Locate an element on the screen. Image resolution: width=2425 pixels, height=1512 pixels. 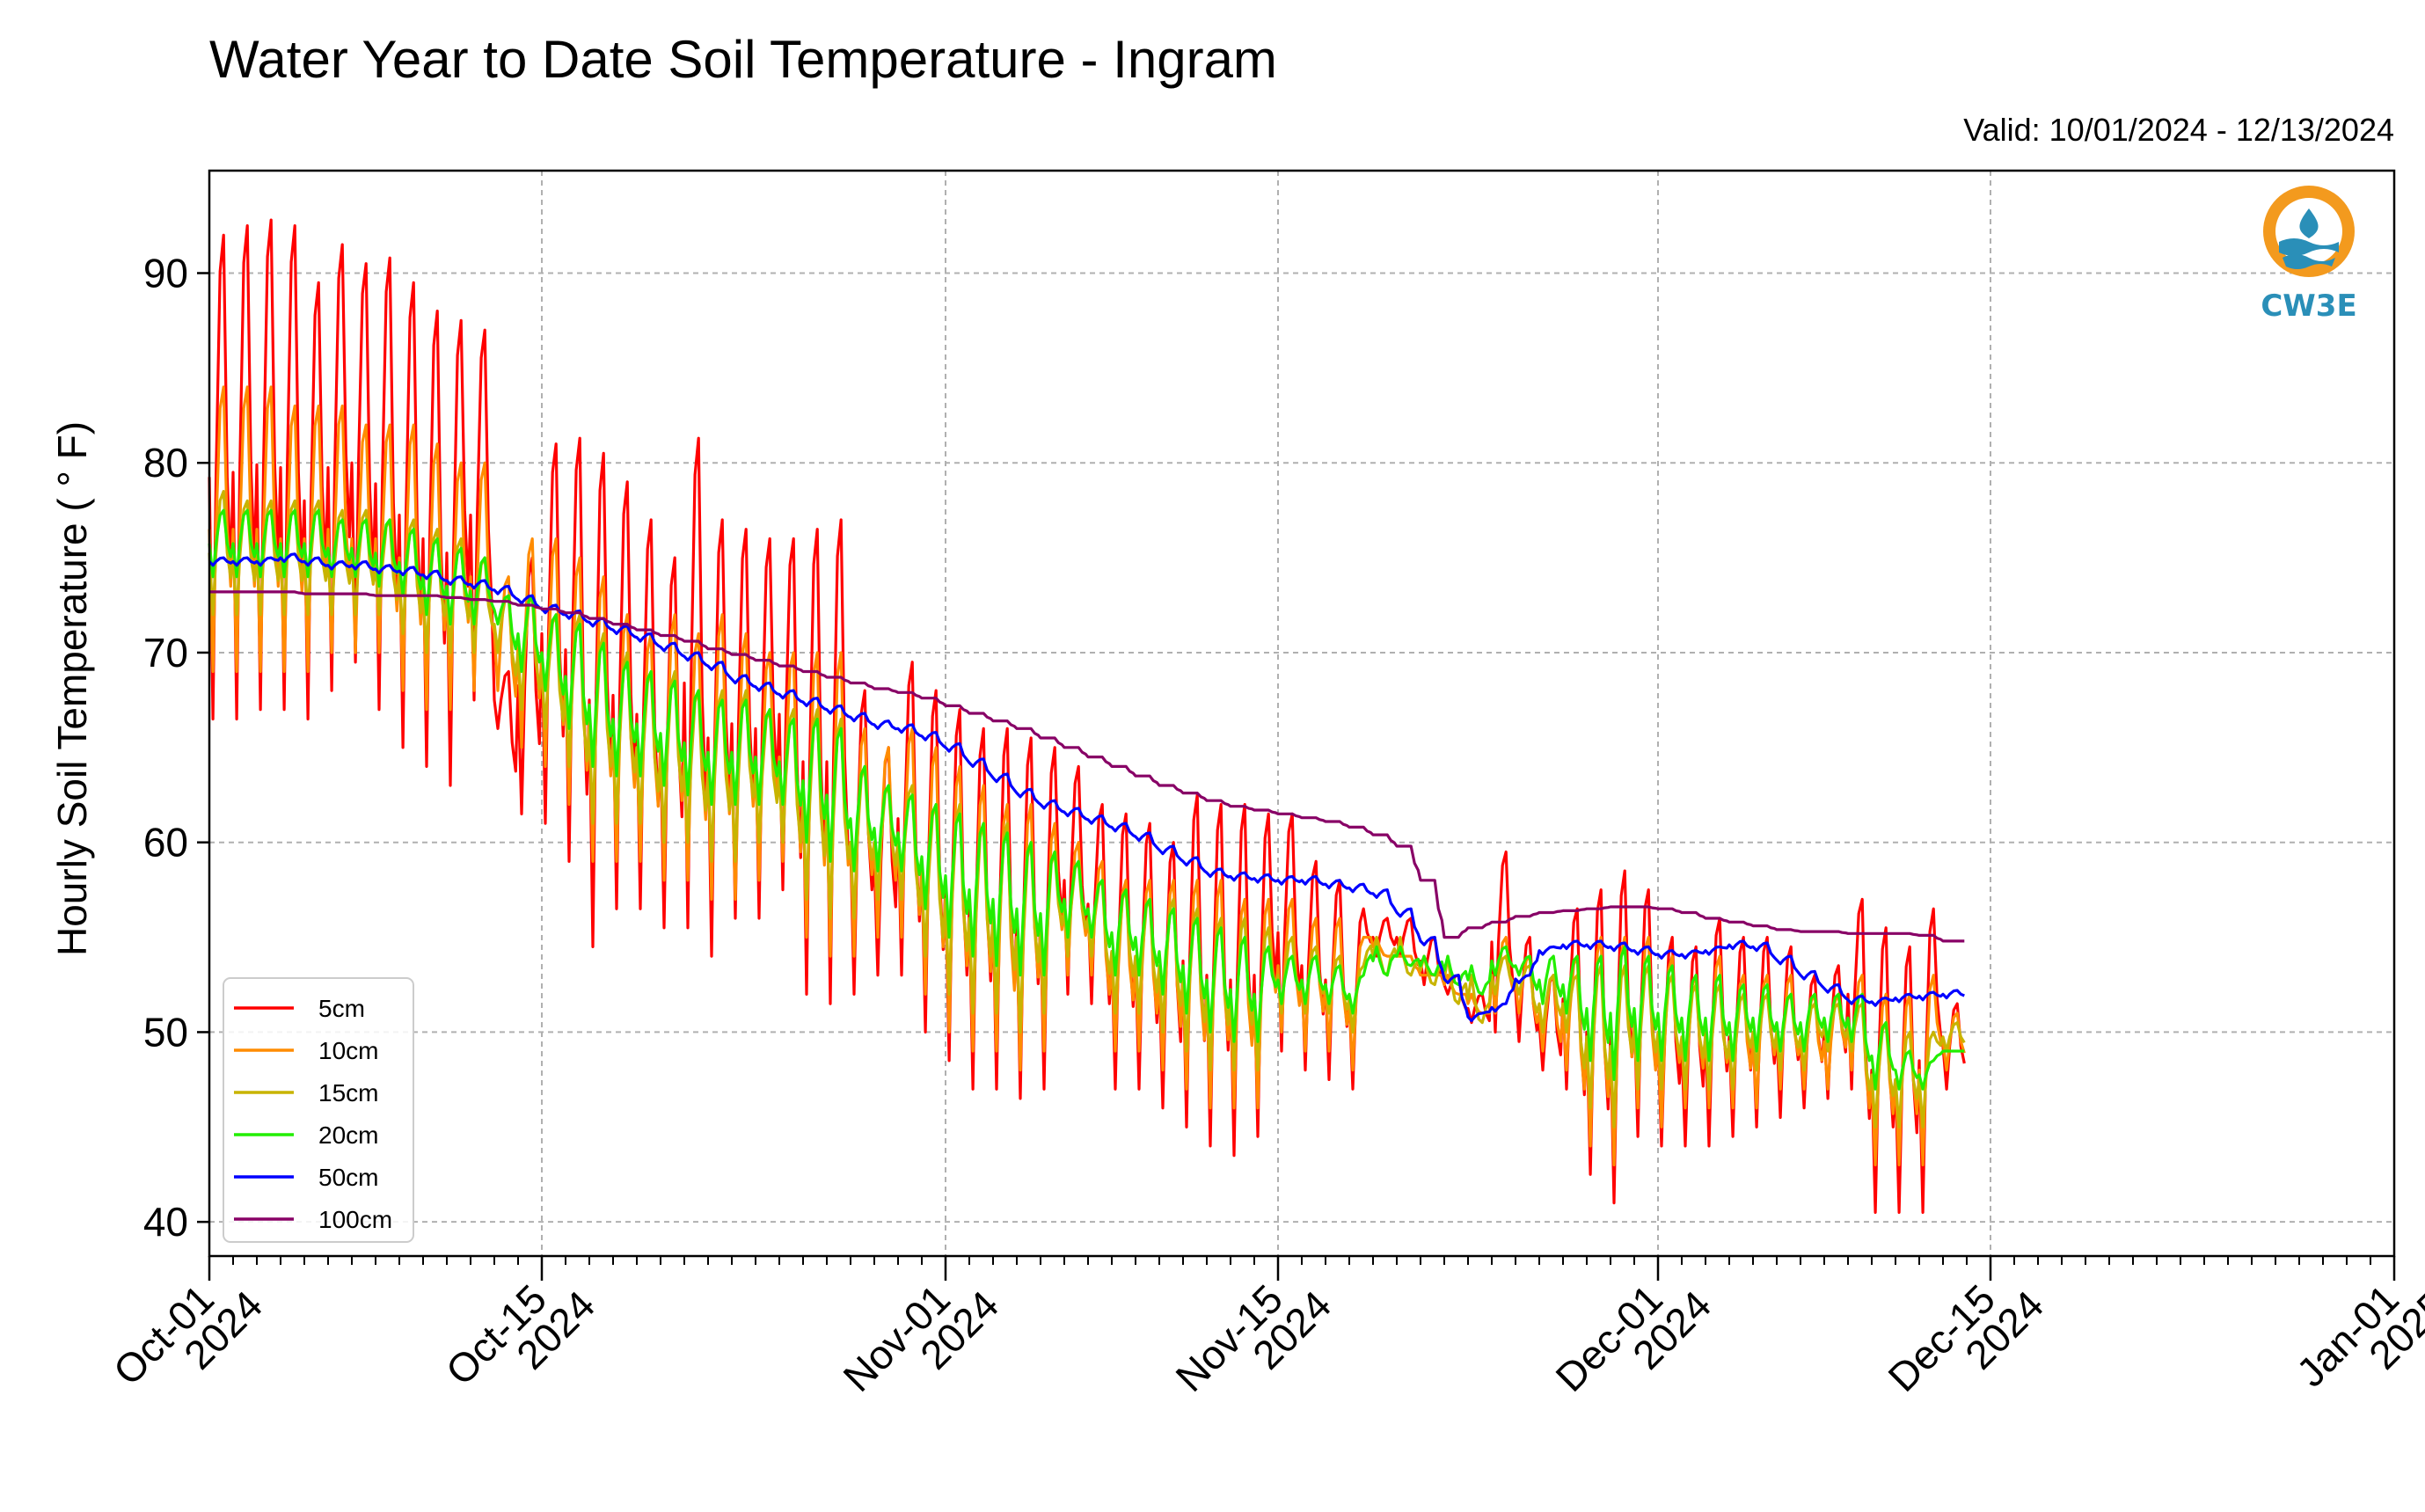
cw3e-logo: CW3E is located at coordinates (2309, 255).